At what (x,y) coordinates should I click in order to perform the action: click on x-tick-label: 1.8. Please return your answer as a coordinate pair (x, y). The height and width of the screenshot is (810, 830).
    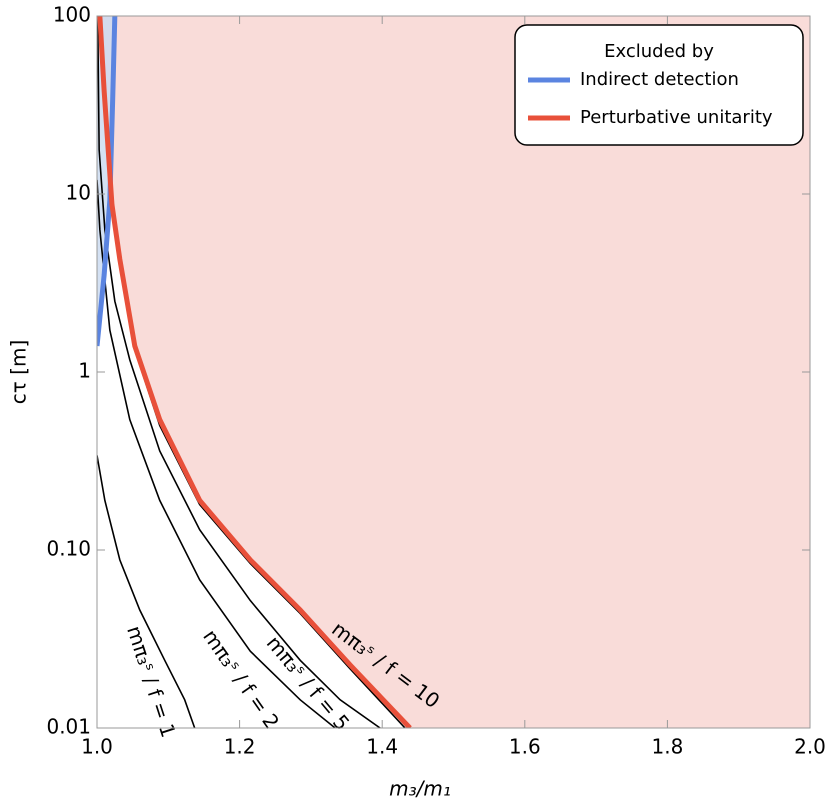
    Looking at the image, I should click on (667, 747).